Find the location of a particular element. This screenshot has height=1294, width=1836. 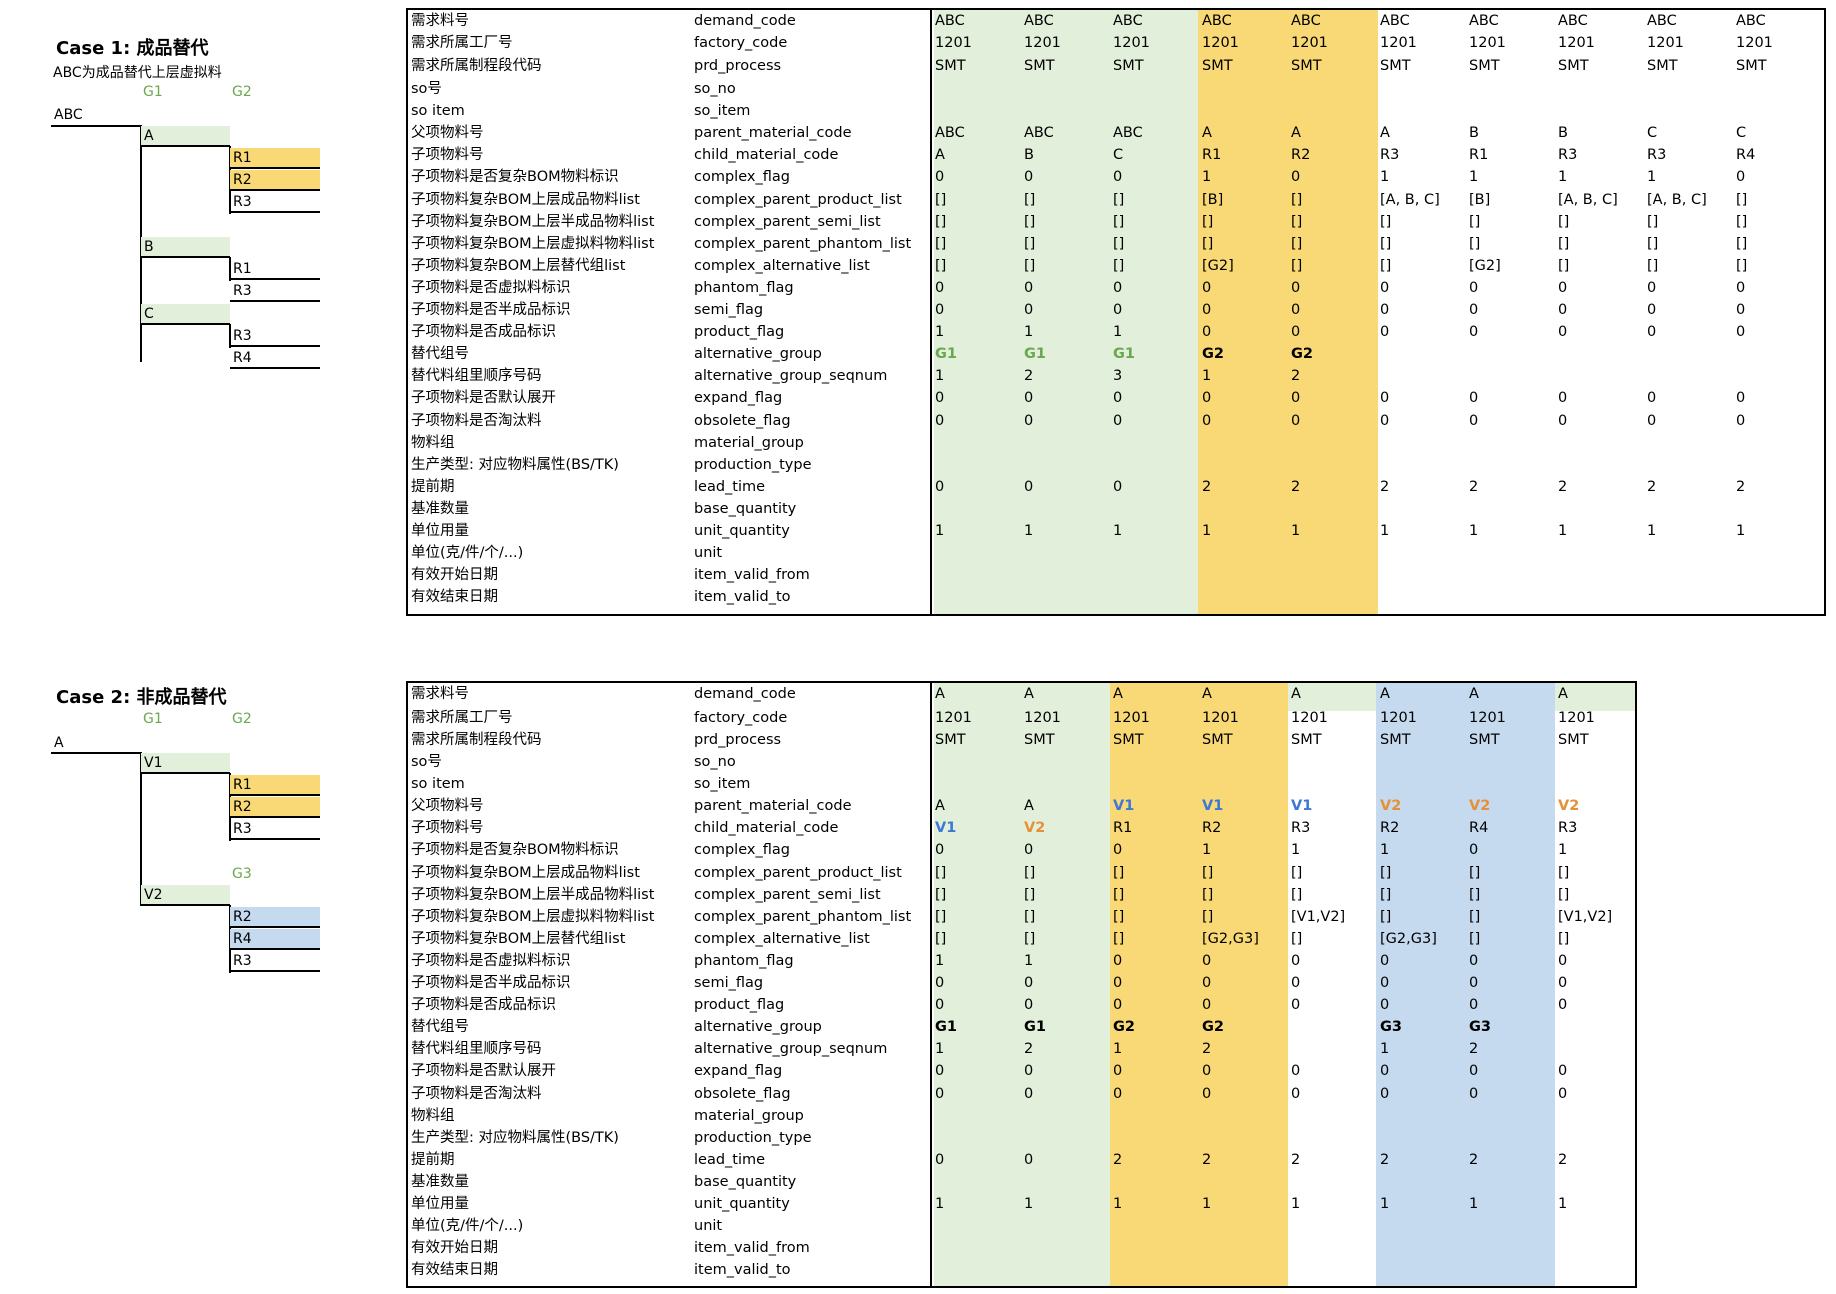

table-row: 生产类型: 对应物料属性(BS/TK) production_type is located at coordinates (1116, 465).